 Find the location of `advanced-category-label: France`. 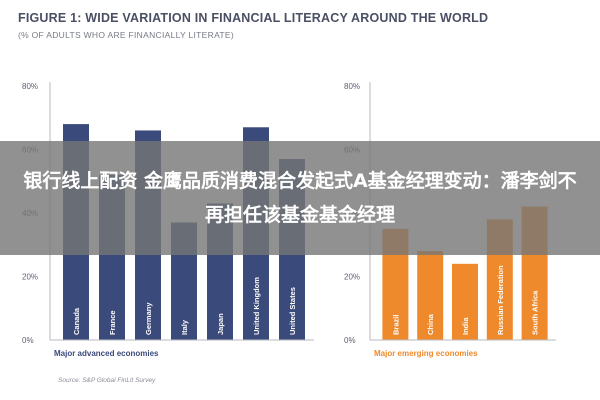

advanced-category-label: France is located at coordinates (112, 322).